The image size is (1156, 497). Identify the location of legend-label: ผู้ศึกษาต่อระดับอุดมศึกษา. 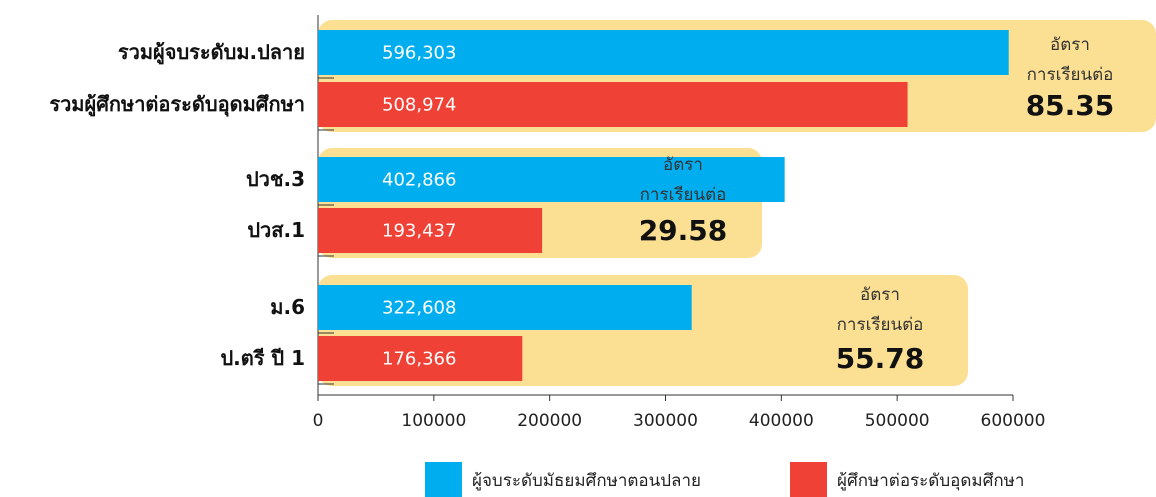
(930, 481).